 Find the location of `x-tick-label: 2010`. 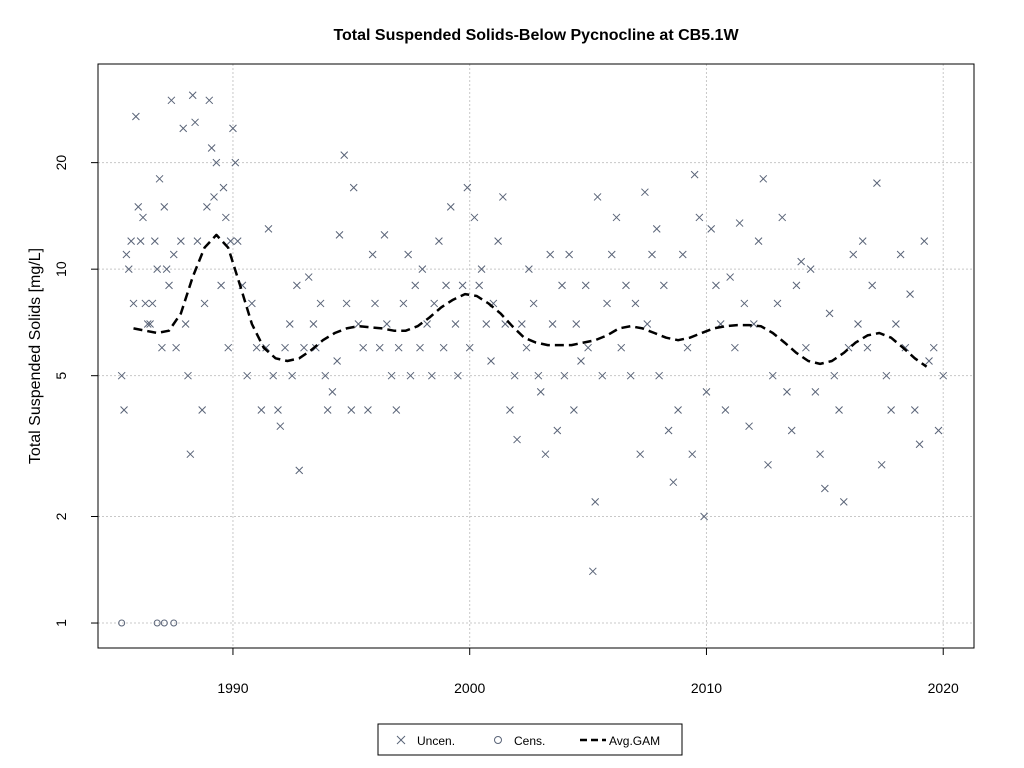

x-tick-label: 2010 is located at coordinates (706, 688).